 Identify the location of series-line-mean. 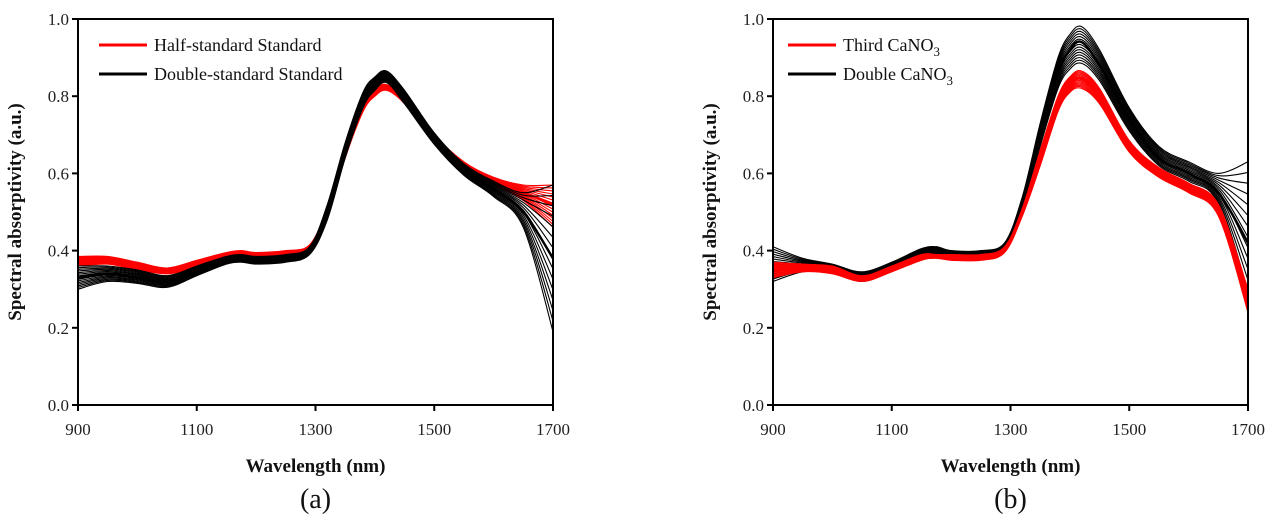
(315, 179).